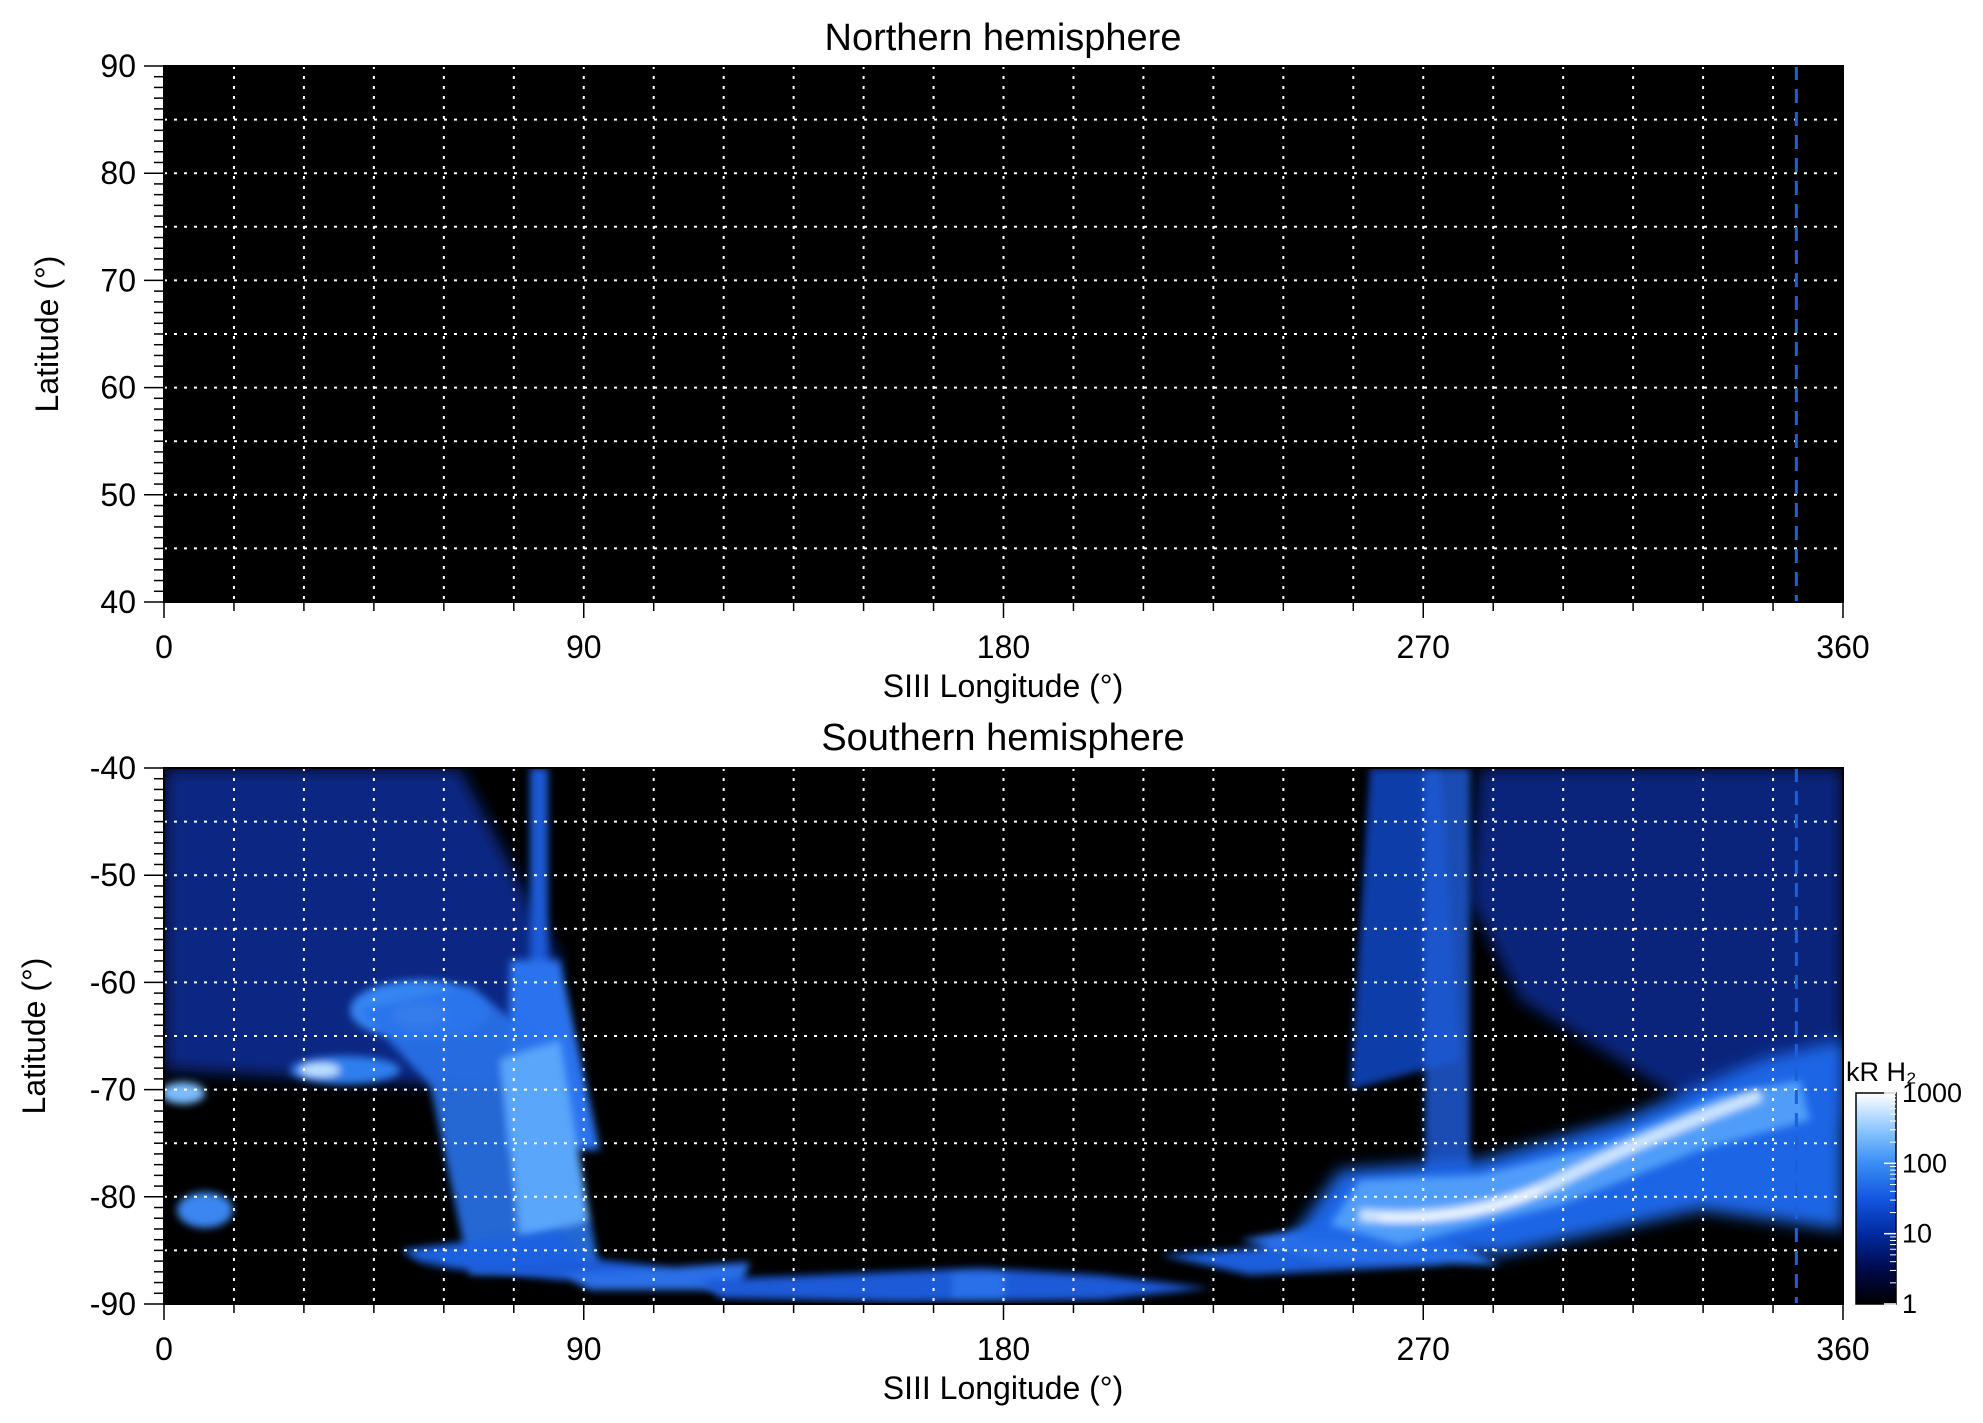 The image size is (1983, 1423). Describe the element at coordinates (34, 1036) in the screenshot. I see `south-ylabel: Latitude (°)` at that location.